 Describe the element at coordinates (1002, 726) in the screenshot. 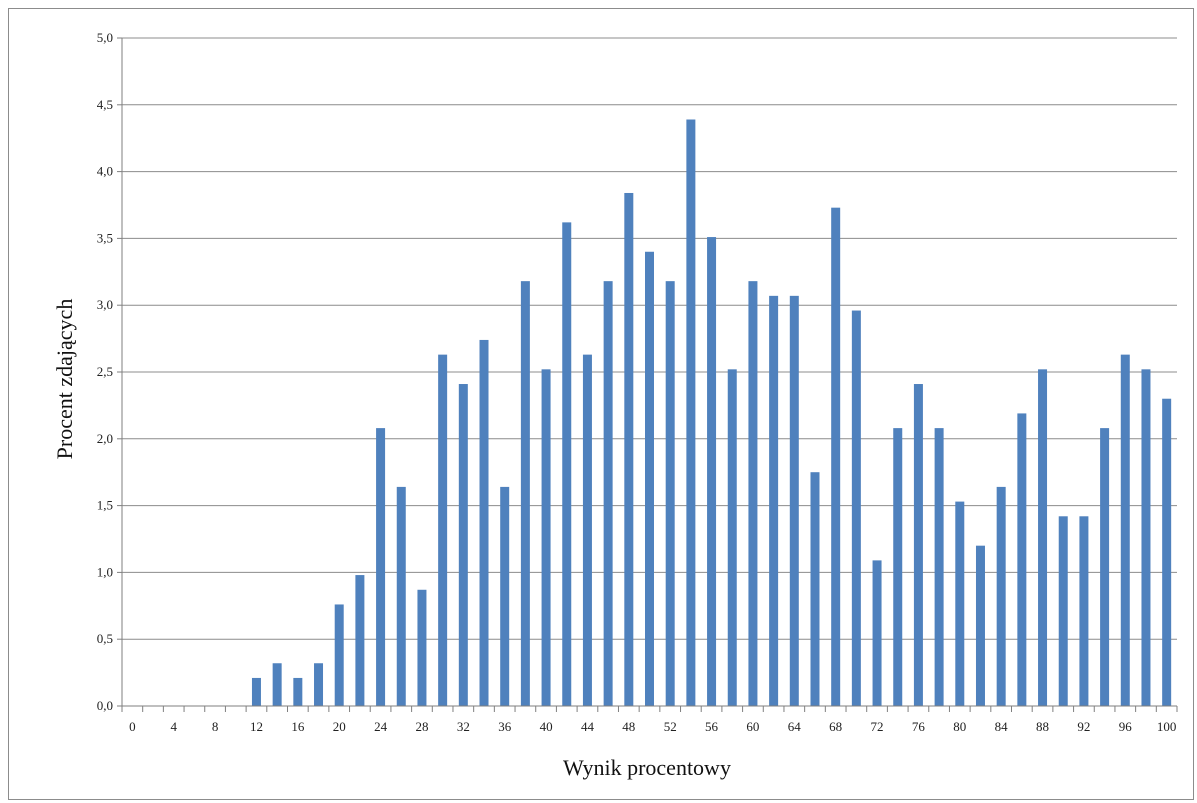

I see `x-tick-label: 84` at that location.